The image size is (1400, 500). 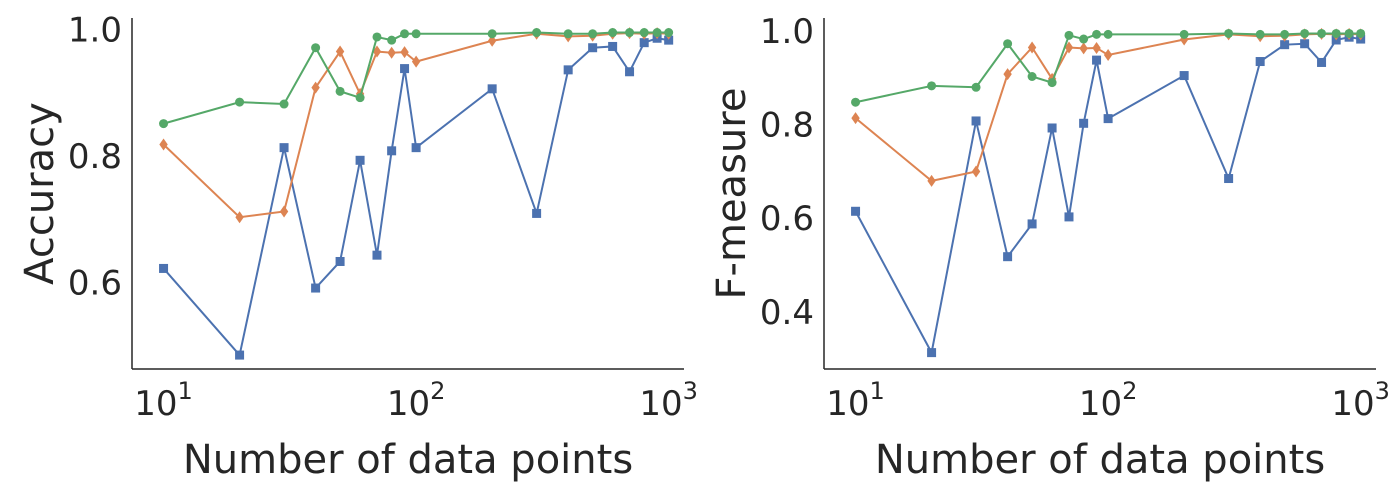 I want to click on green-series, so click(x=416, y=78).